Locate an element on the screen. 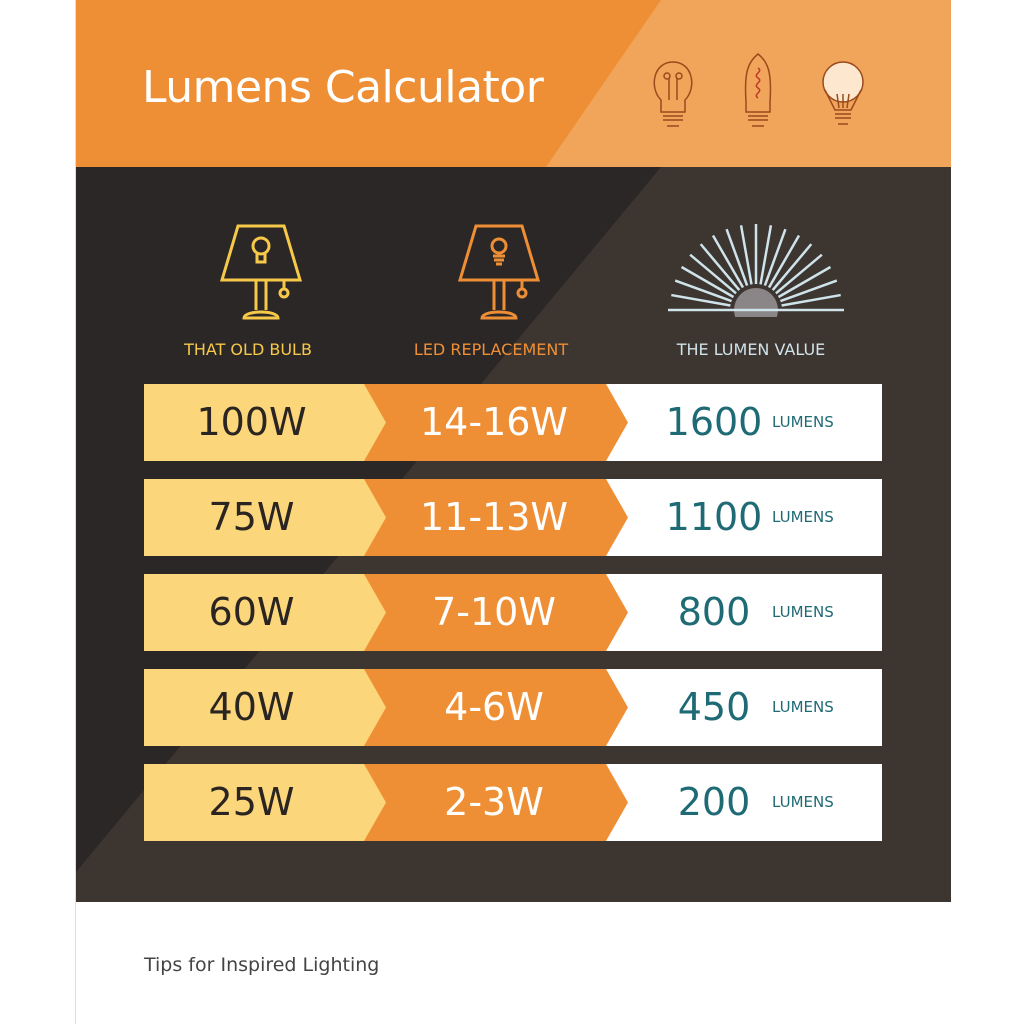 This screenshot has width=1024, height=1024. table-row: 75W 11-13W 1100 LUMENS is located at coordinates (513, 517).